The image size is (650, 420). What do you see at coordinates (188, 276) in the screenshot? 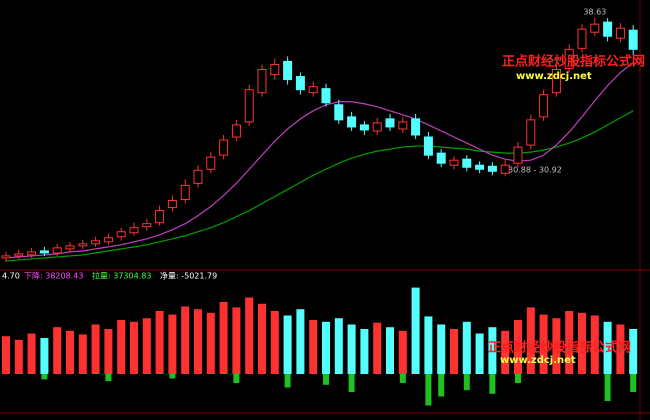
I see `annotation: 净量: -5021.79` at bounding box center [188, 276].